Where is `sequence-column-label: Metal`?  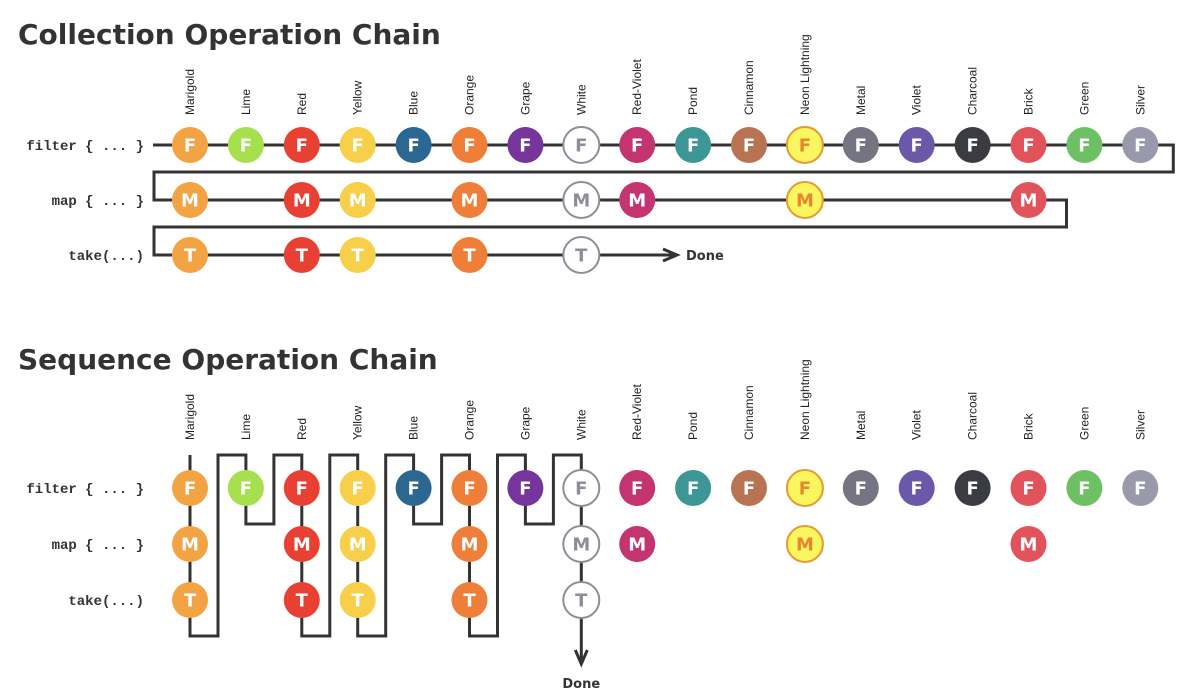 sequence-column-label: Metal is located at coordinates (861, 425).